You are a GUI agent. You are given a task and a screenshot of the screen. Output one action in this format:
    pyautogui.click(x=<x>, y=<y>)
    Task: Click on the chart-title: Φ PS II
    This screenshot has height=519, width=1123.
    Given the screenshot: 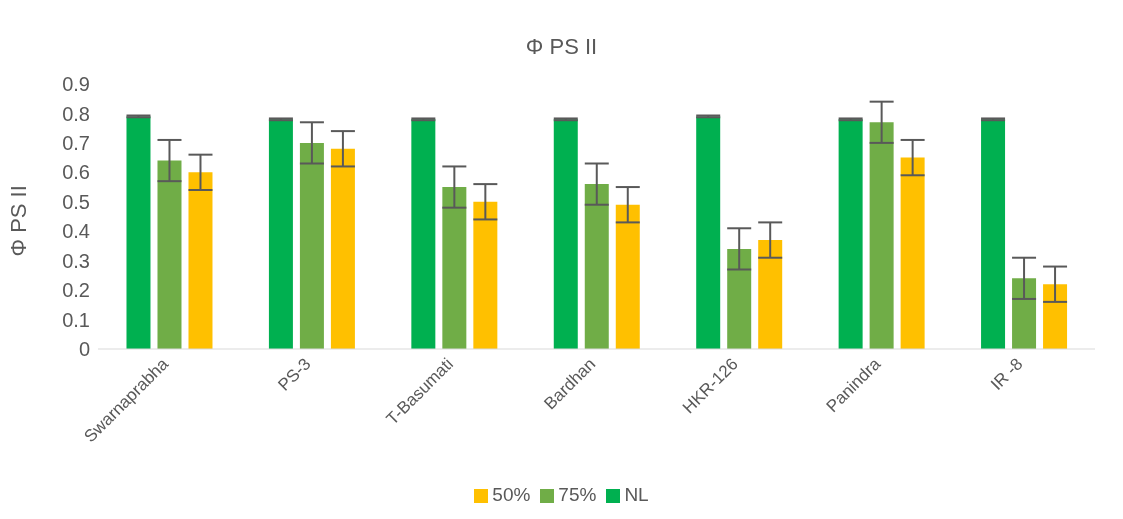 What is the action you would take?
    pyautogui.click(x=561, y=47)
    